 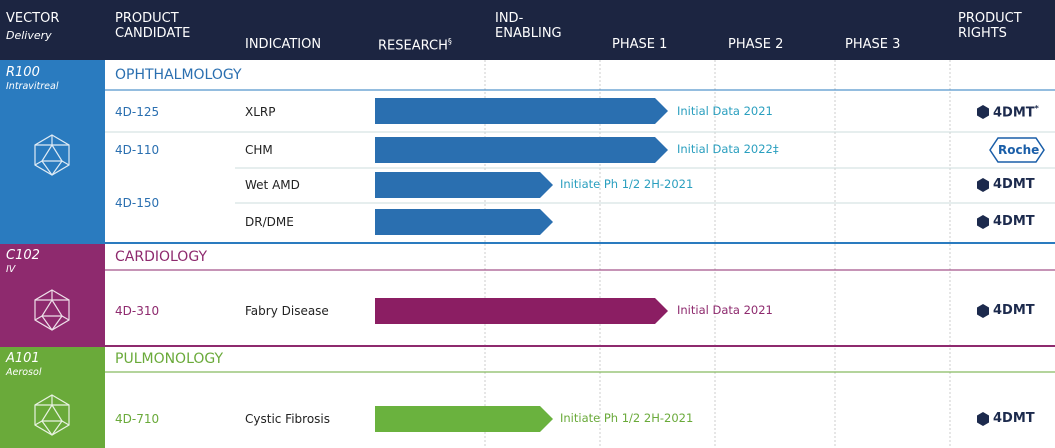 What do you see at coordinates (272, 185) in the screenshot?
I see `indication: Wet AMD` at bounding box center [272, 185].